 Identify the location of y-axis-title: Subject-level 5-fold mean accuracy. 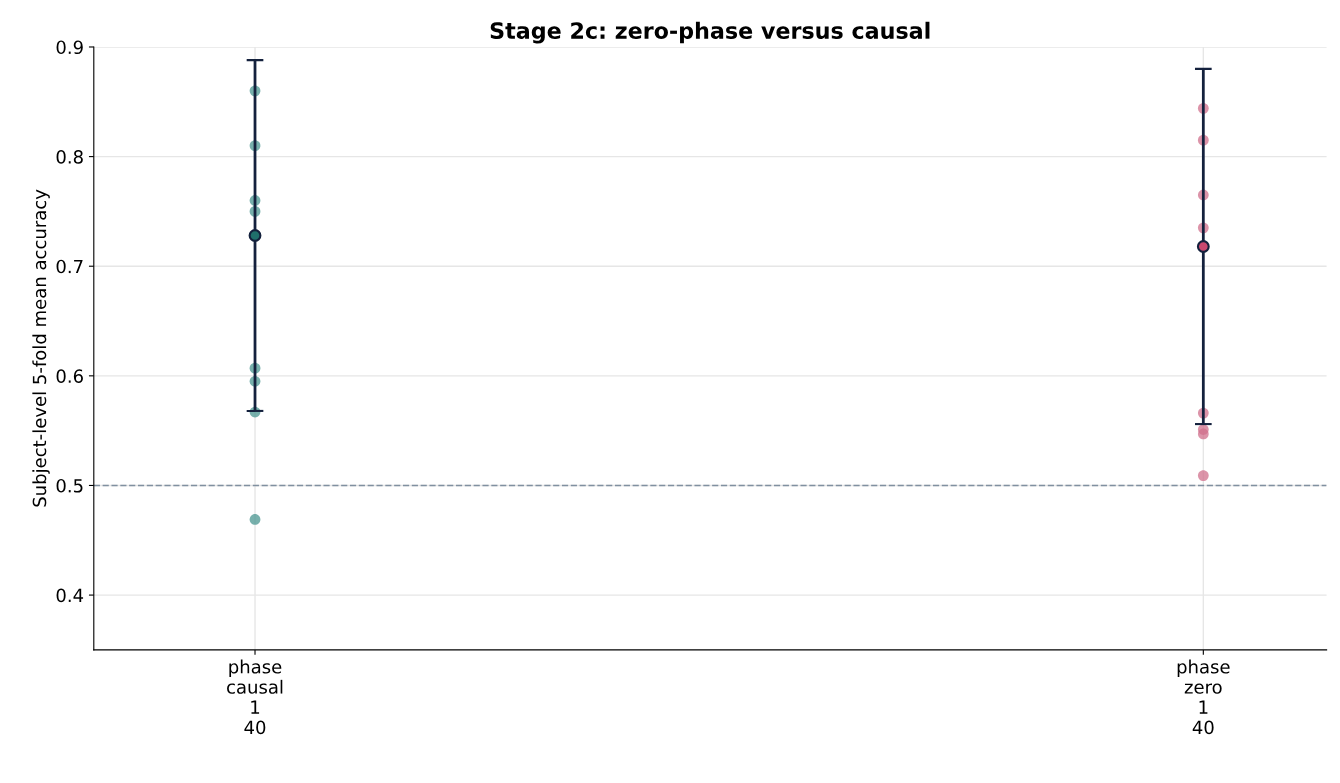
(41, 348).